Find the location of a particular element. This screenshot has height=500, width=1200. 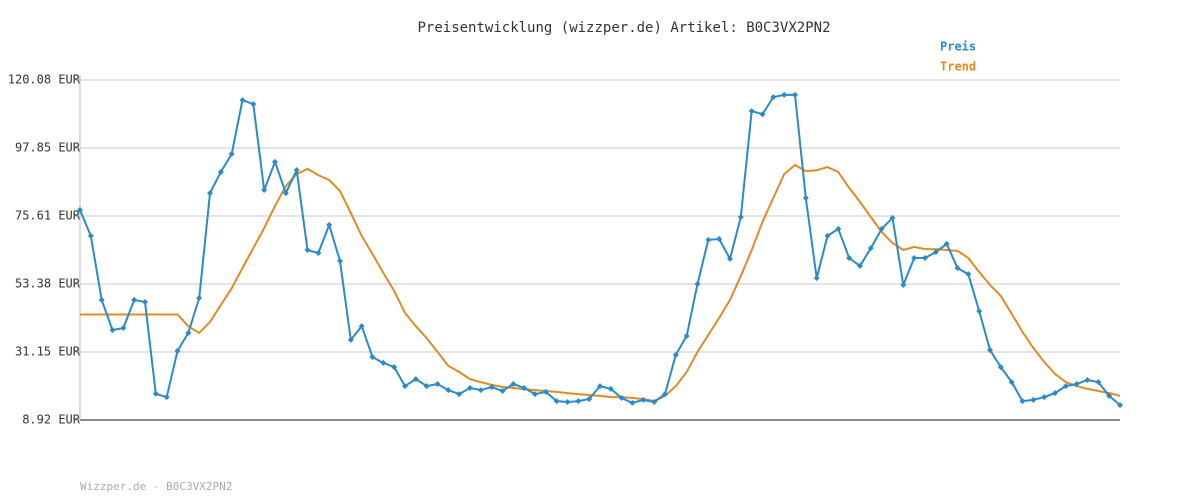

y-tick-label: 97.85 EUR is located at coordinates (48, 147).